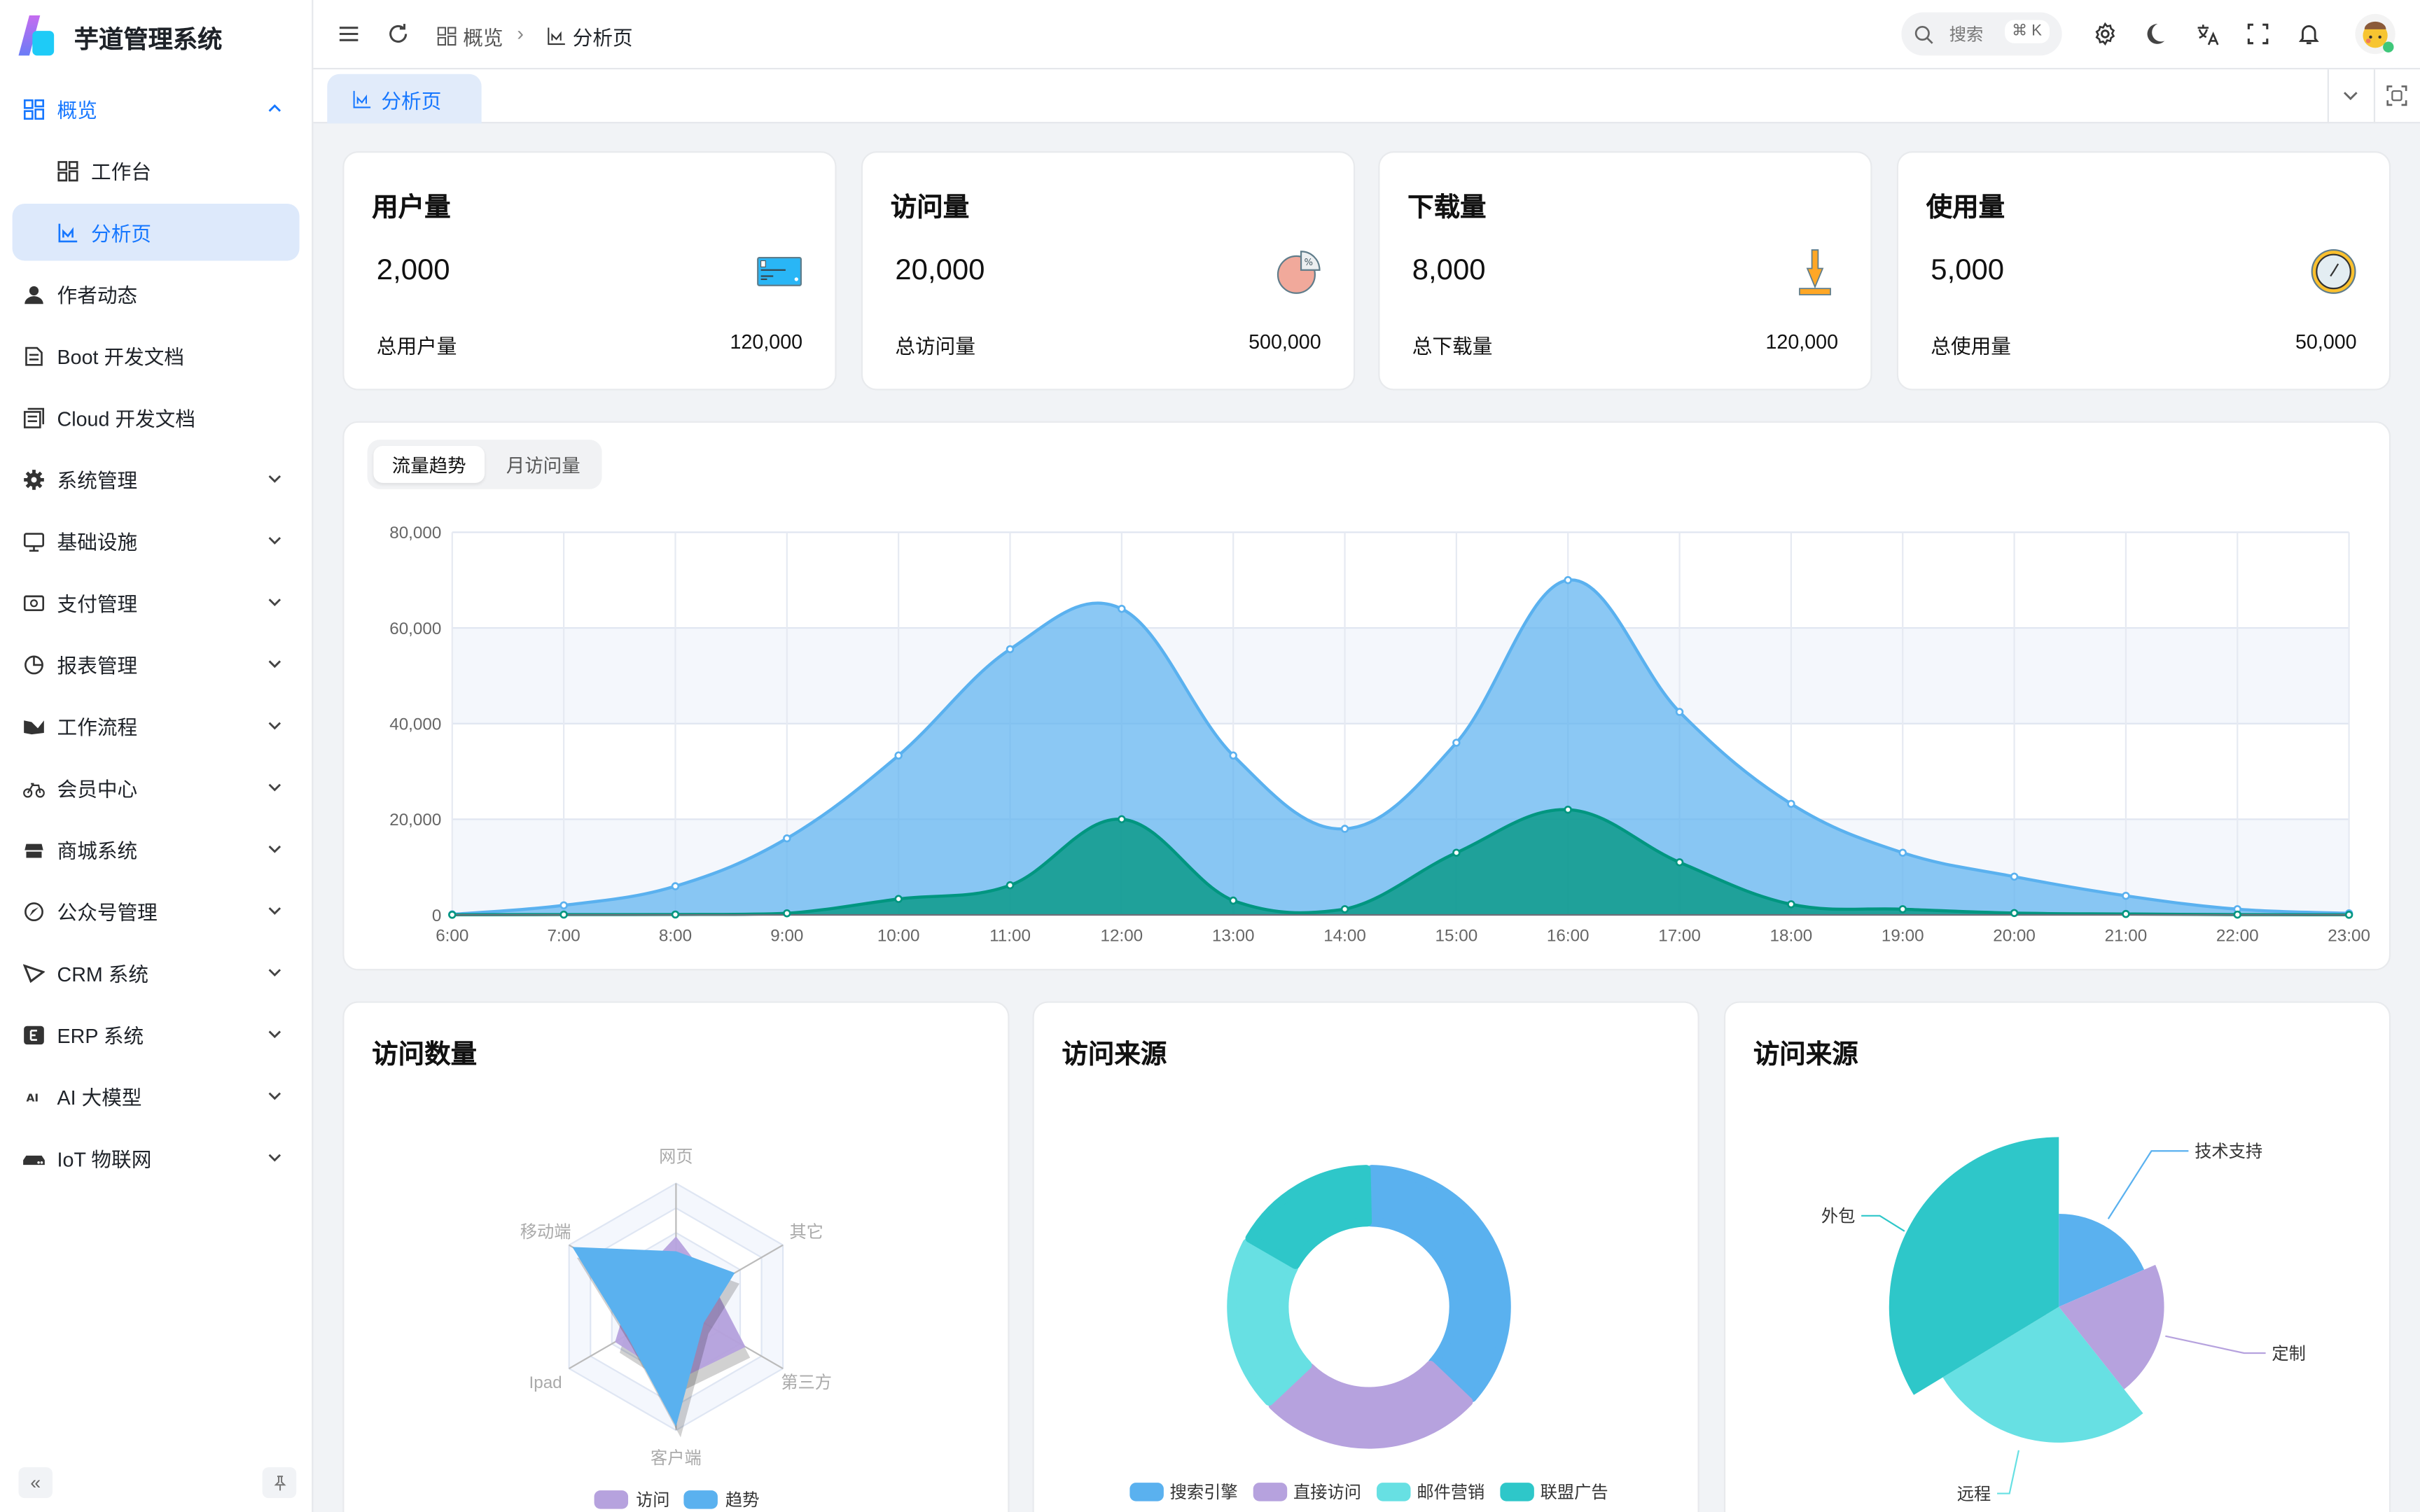  What do you see at coordinates (274, 726) in the screenshot?
I see `chevron-down-icon` at bounding box center [274, 726].